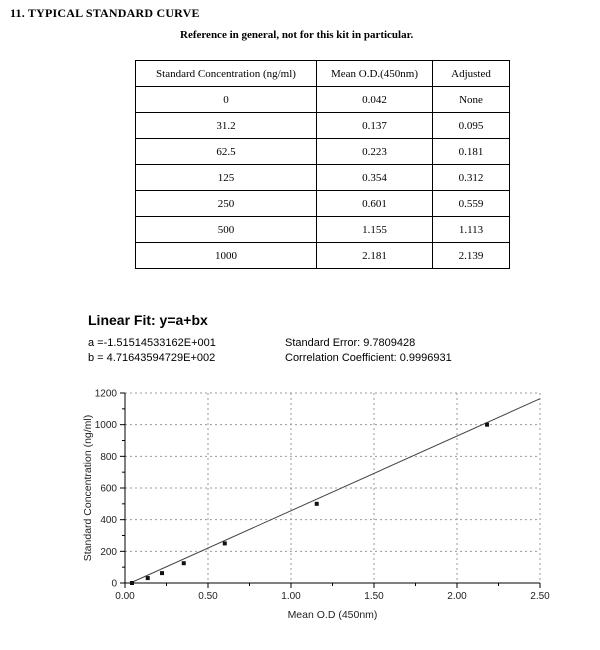  What do you see at coordinates (106, 425) in the screenshot?
I see `y-tick-label: 1000` at bounding box center [106, 425].